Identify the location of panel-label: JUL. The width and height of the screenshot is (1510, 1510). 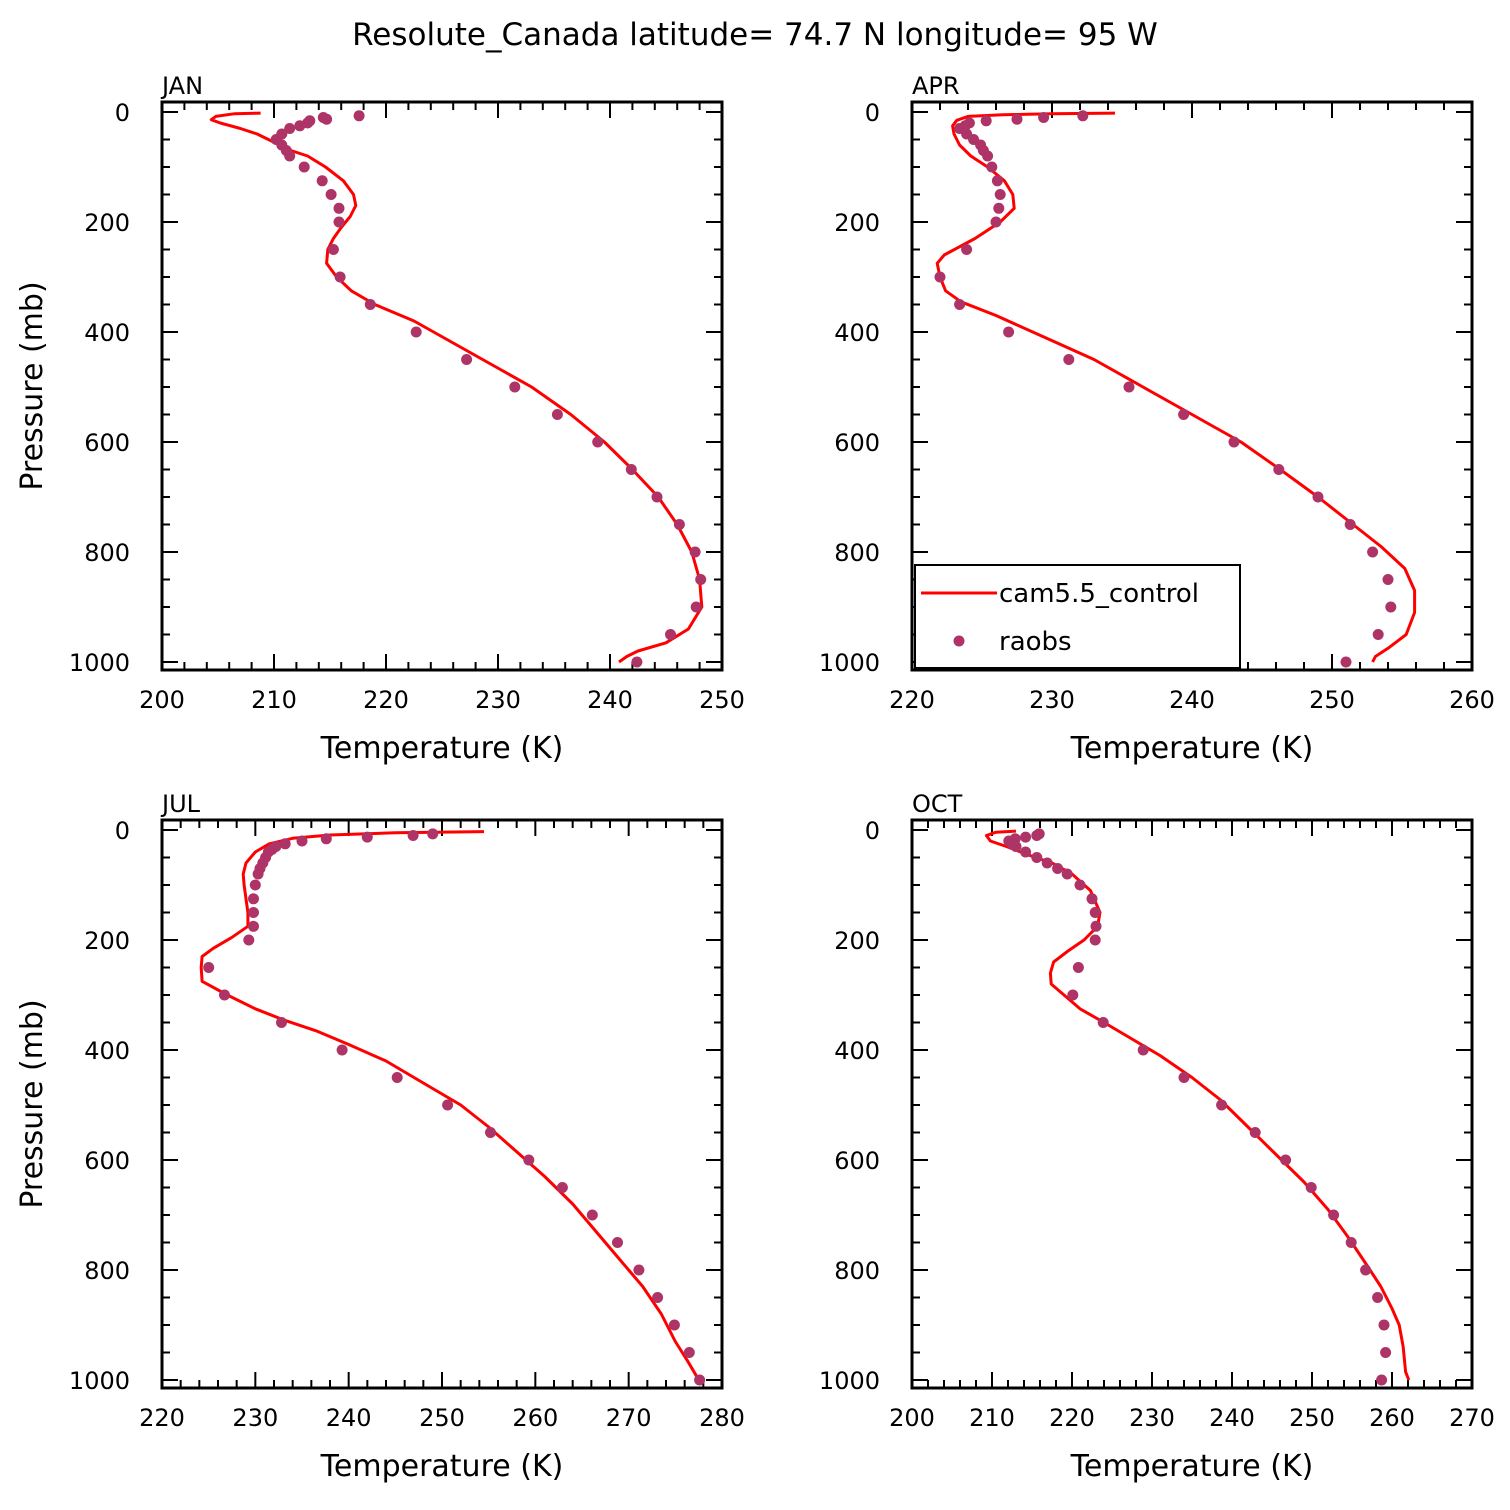
(180, 804).